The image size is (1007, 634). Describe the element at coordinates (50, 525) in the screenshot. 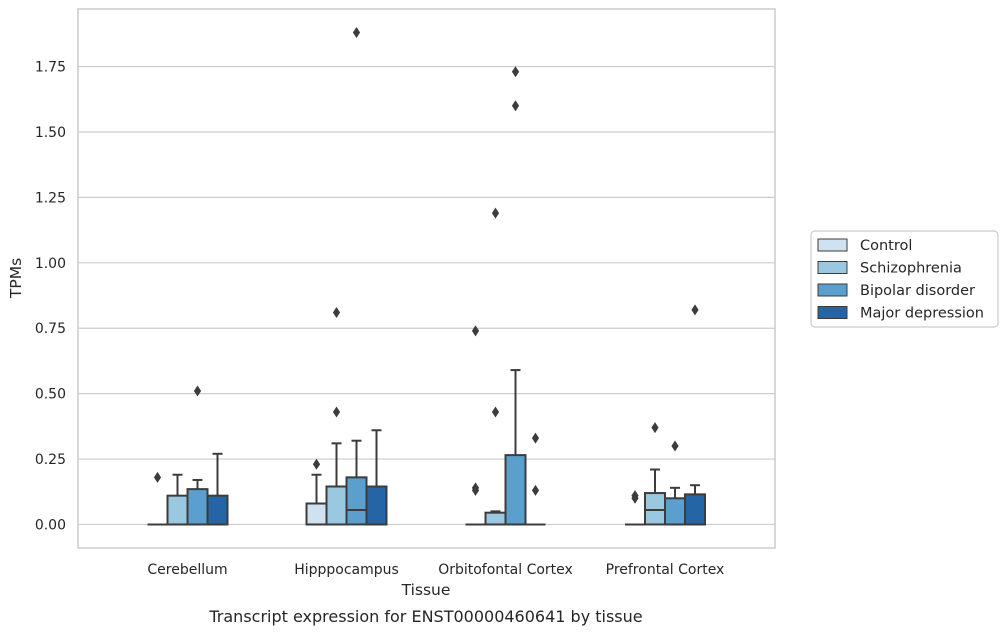

I see `y-tick-label: 0.00` at that location.